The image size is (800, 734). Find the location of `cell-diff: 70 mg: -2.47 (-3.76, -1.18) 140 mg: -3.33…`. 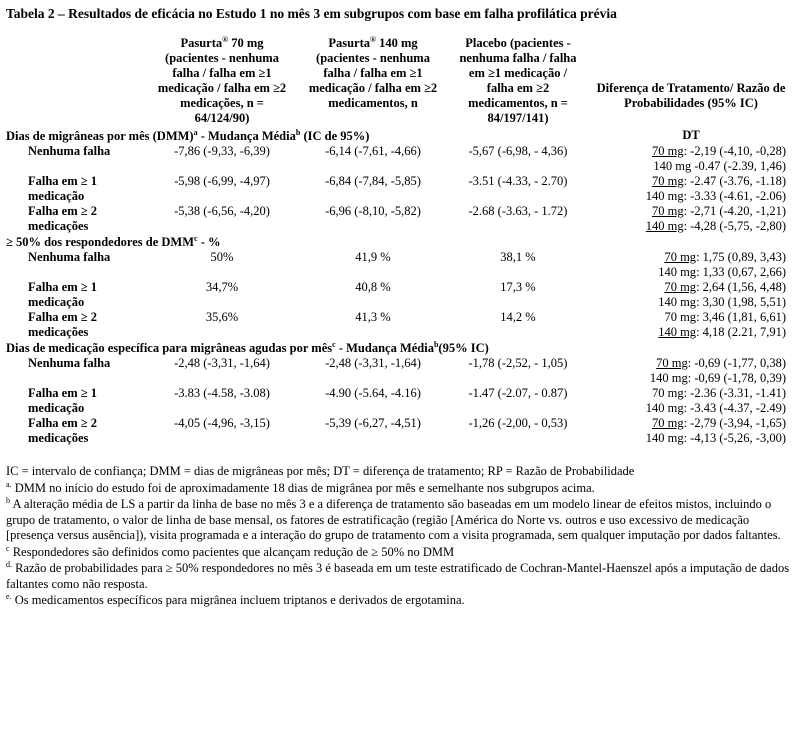

cell-diff: 70 mg: -2.47 (-3.76, -1.18) 140 mg: -3.33… is located at coordinates (691, 189).